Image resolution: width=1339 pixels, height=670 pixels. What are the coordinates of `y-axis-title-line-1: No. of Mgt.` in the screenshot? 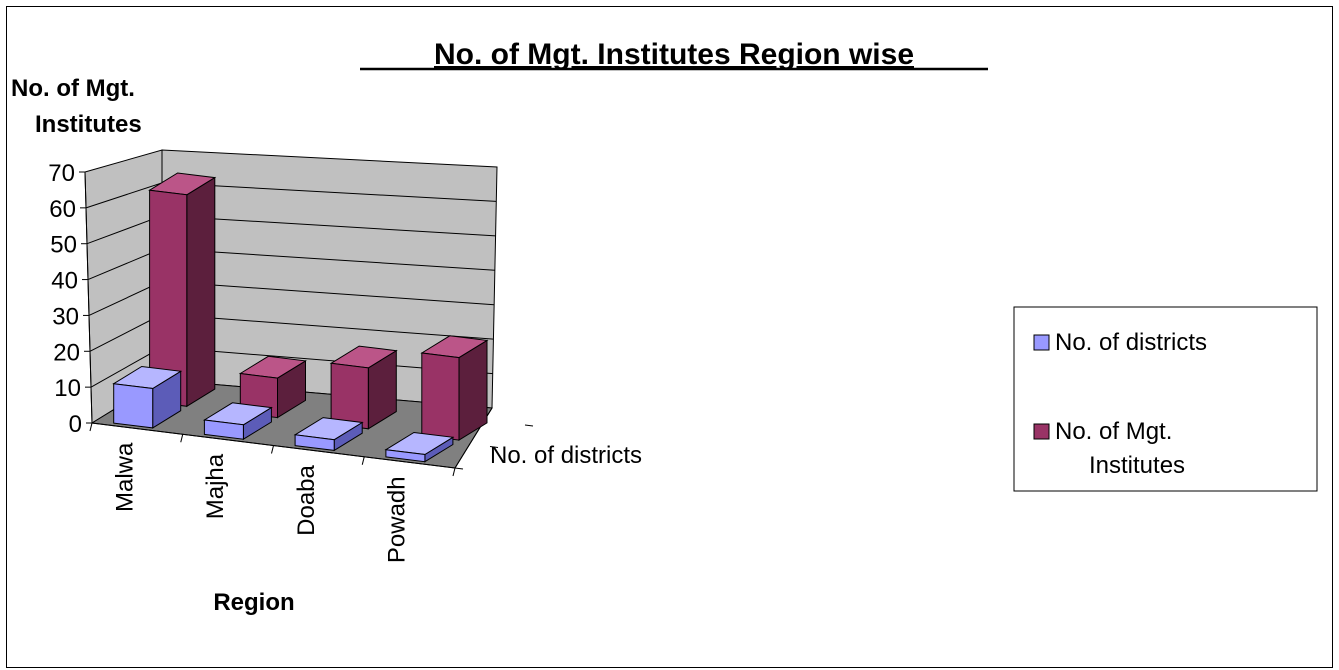 It's located at (73, 88).